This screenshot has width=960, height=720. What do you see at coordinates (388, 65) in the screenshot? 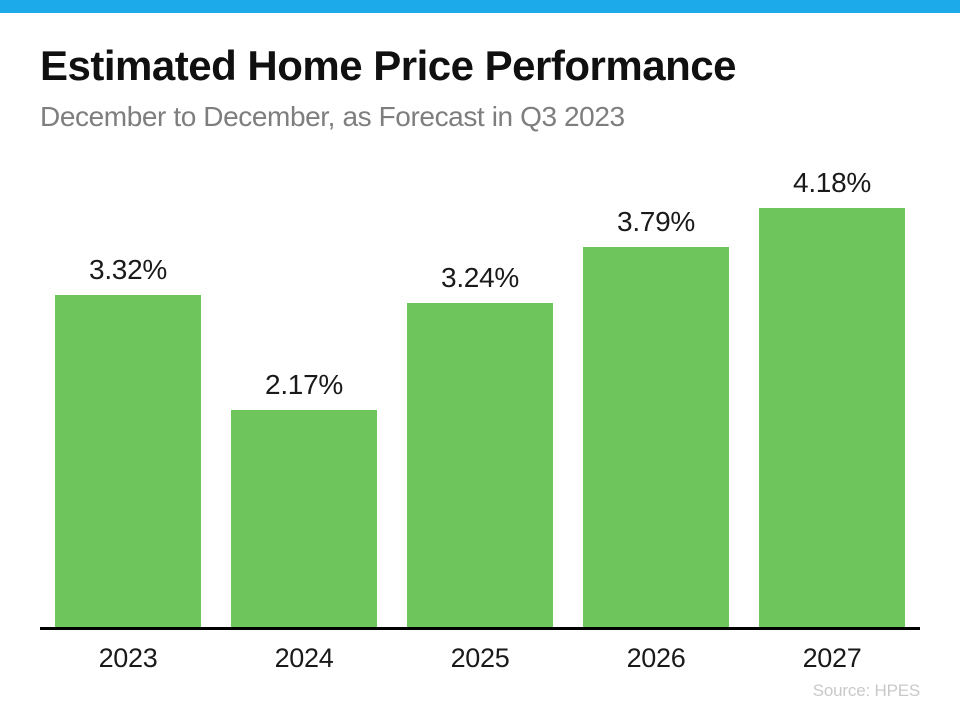
I see `chart-title: Estimated Home Price Performance` at bounding box center [388, 65].